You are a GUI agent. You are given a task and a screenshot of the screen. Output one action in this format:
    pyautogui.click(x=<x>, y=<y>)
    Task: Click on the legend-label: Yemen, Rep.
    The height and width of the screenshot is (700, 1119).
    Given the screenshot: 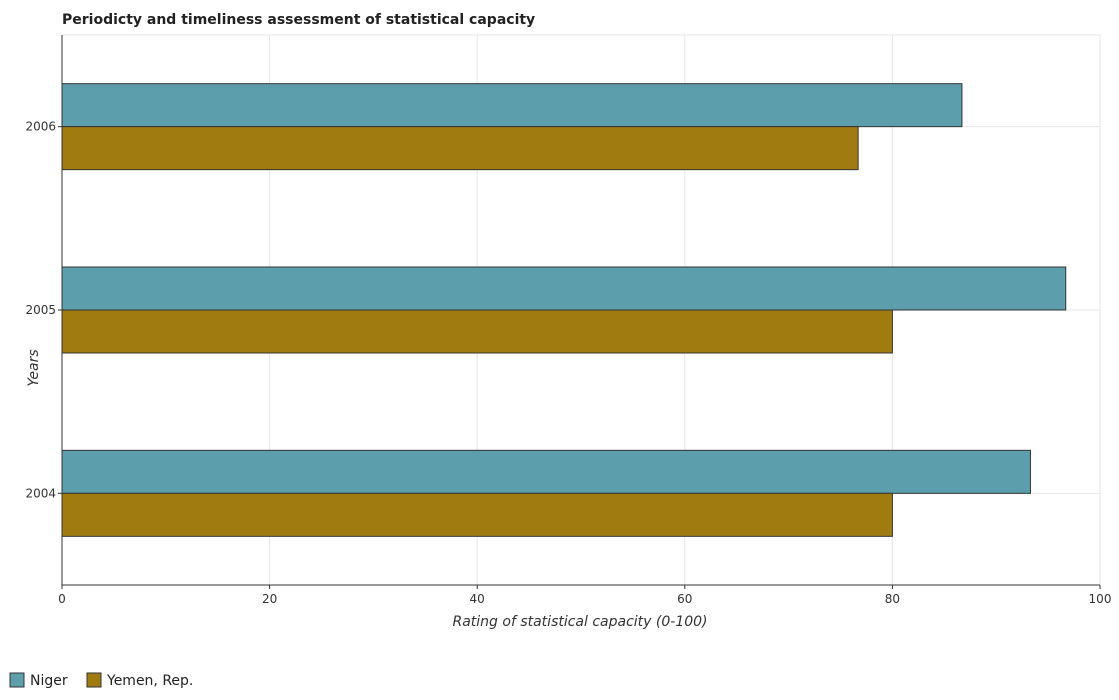 What is the action you would take?
    pyautogui.click(x=149, y=681)
    